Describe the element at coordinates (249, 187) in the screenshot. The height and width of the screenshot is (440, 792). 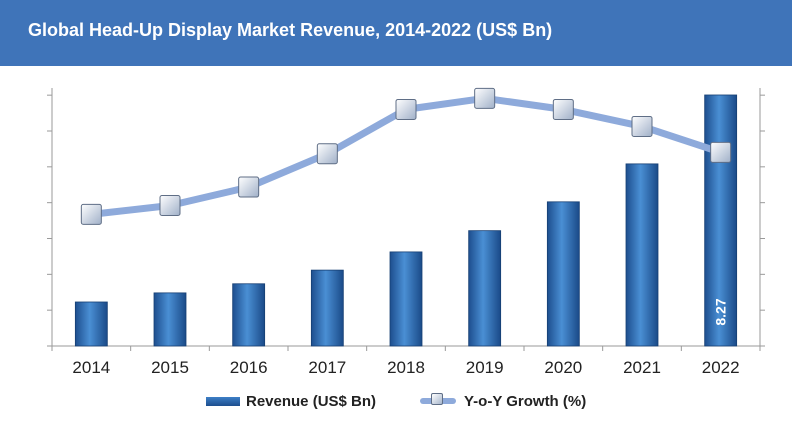
I see `growth-marker-2016` at that location.